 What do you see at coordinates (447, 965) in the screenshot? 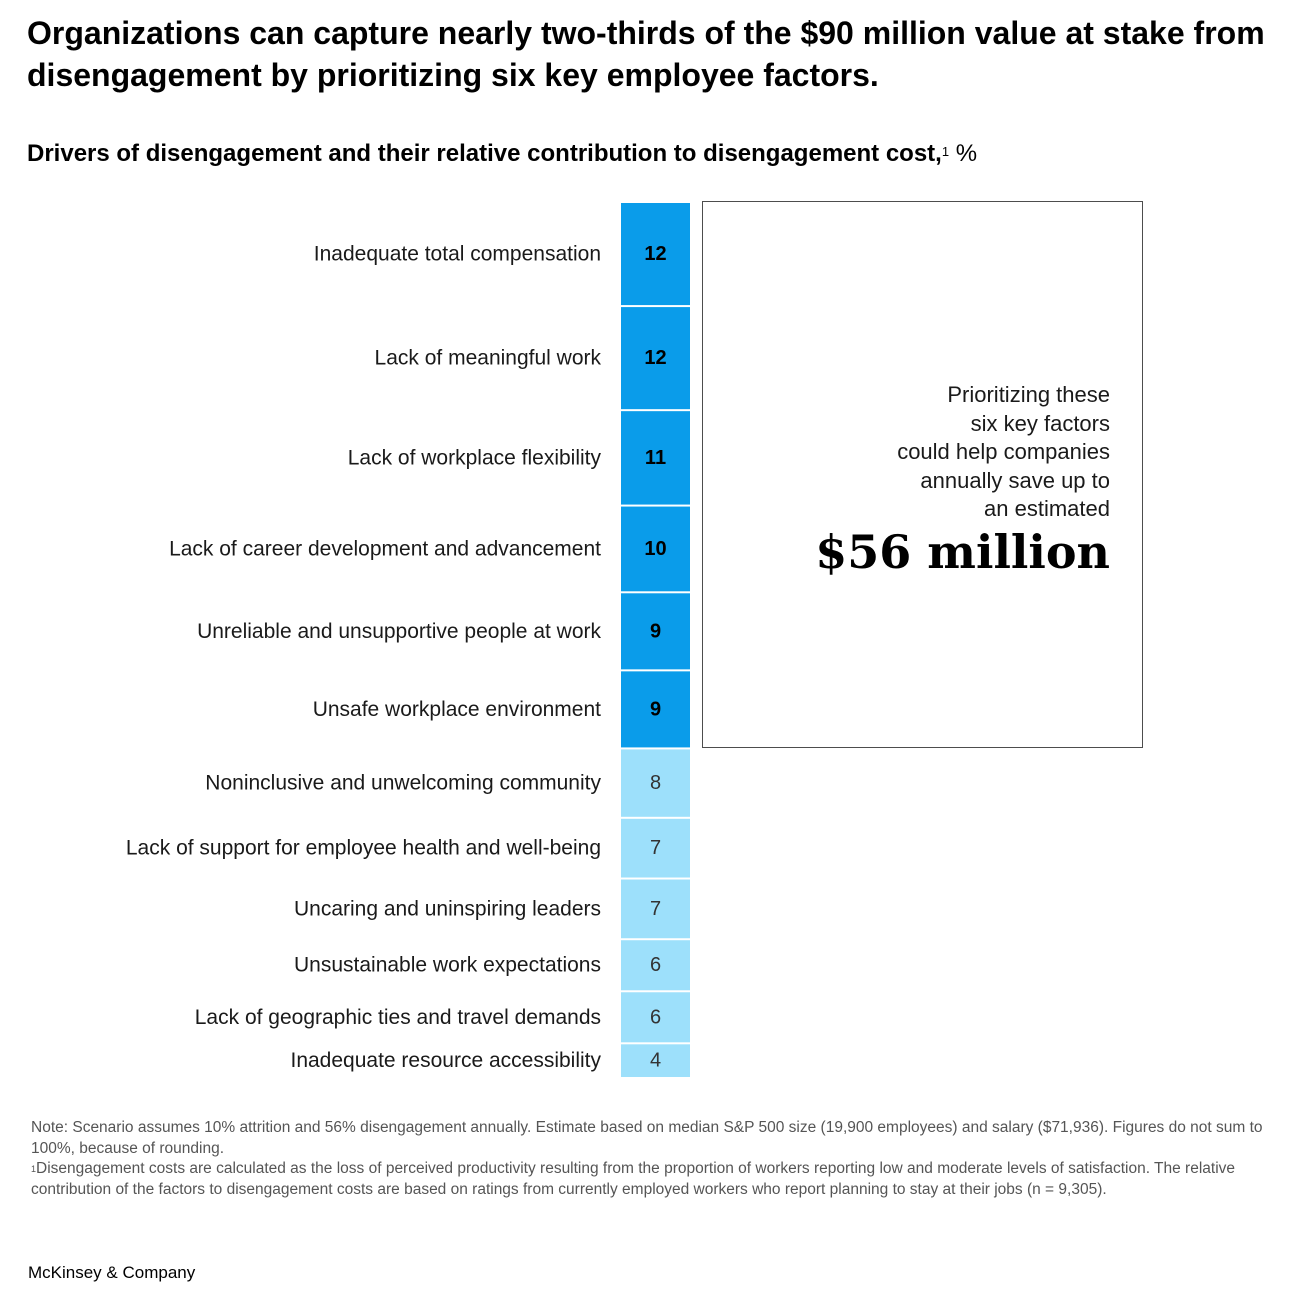
I see `category-label: Unsustainable work expectations` at bounding box center [447, 965].